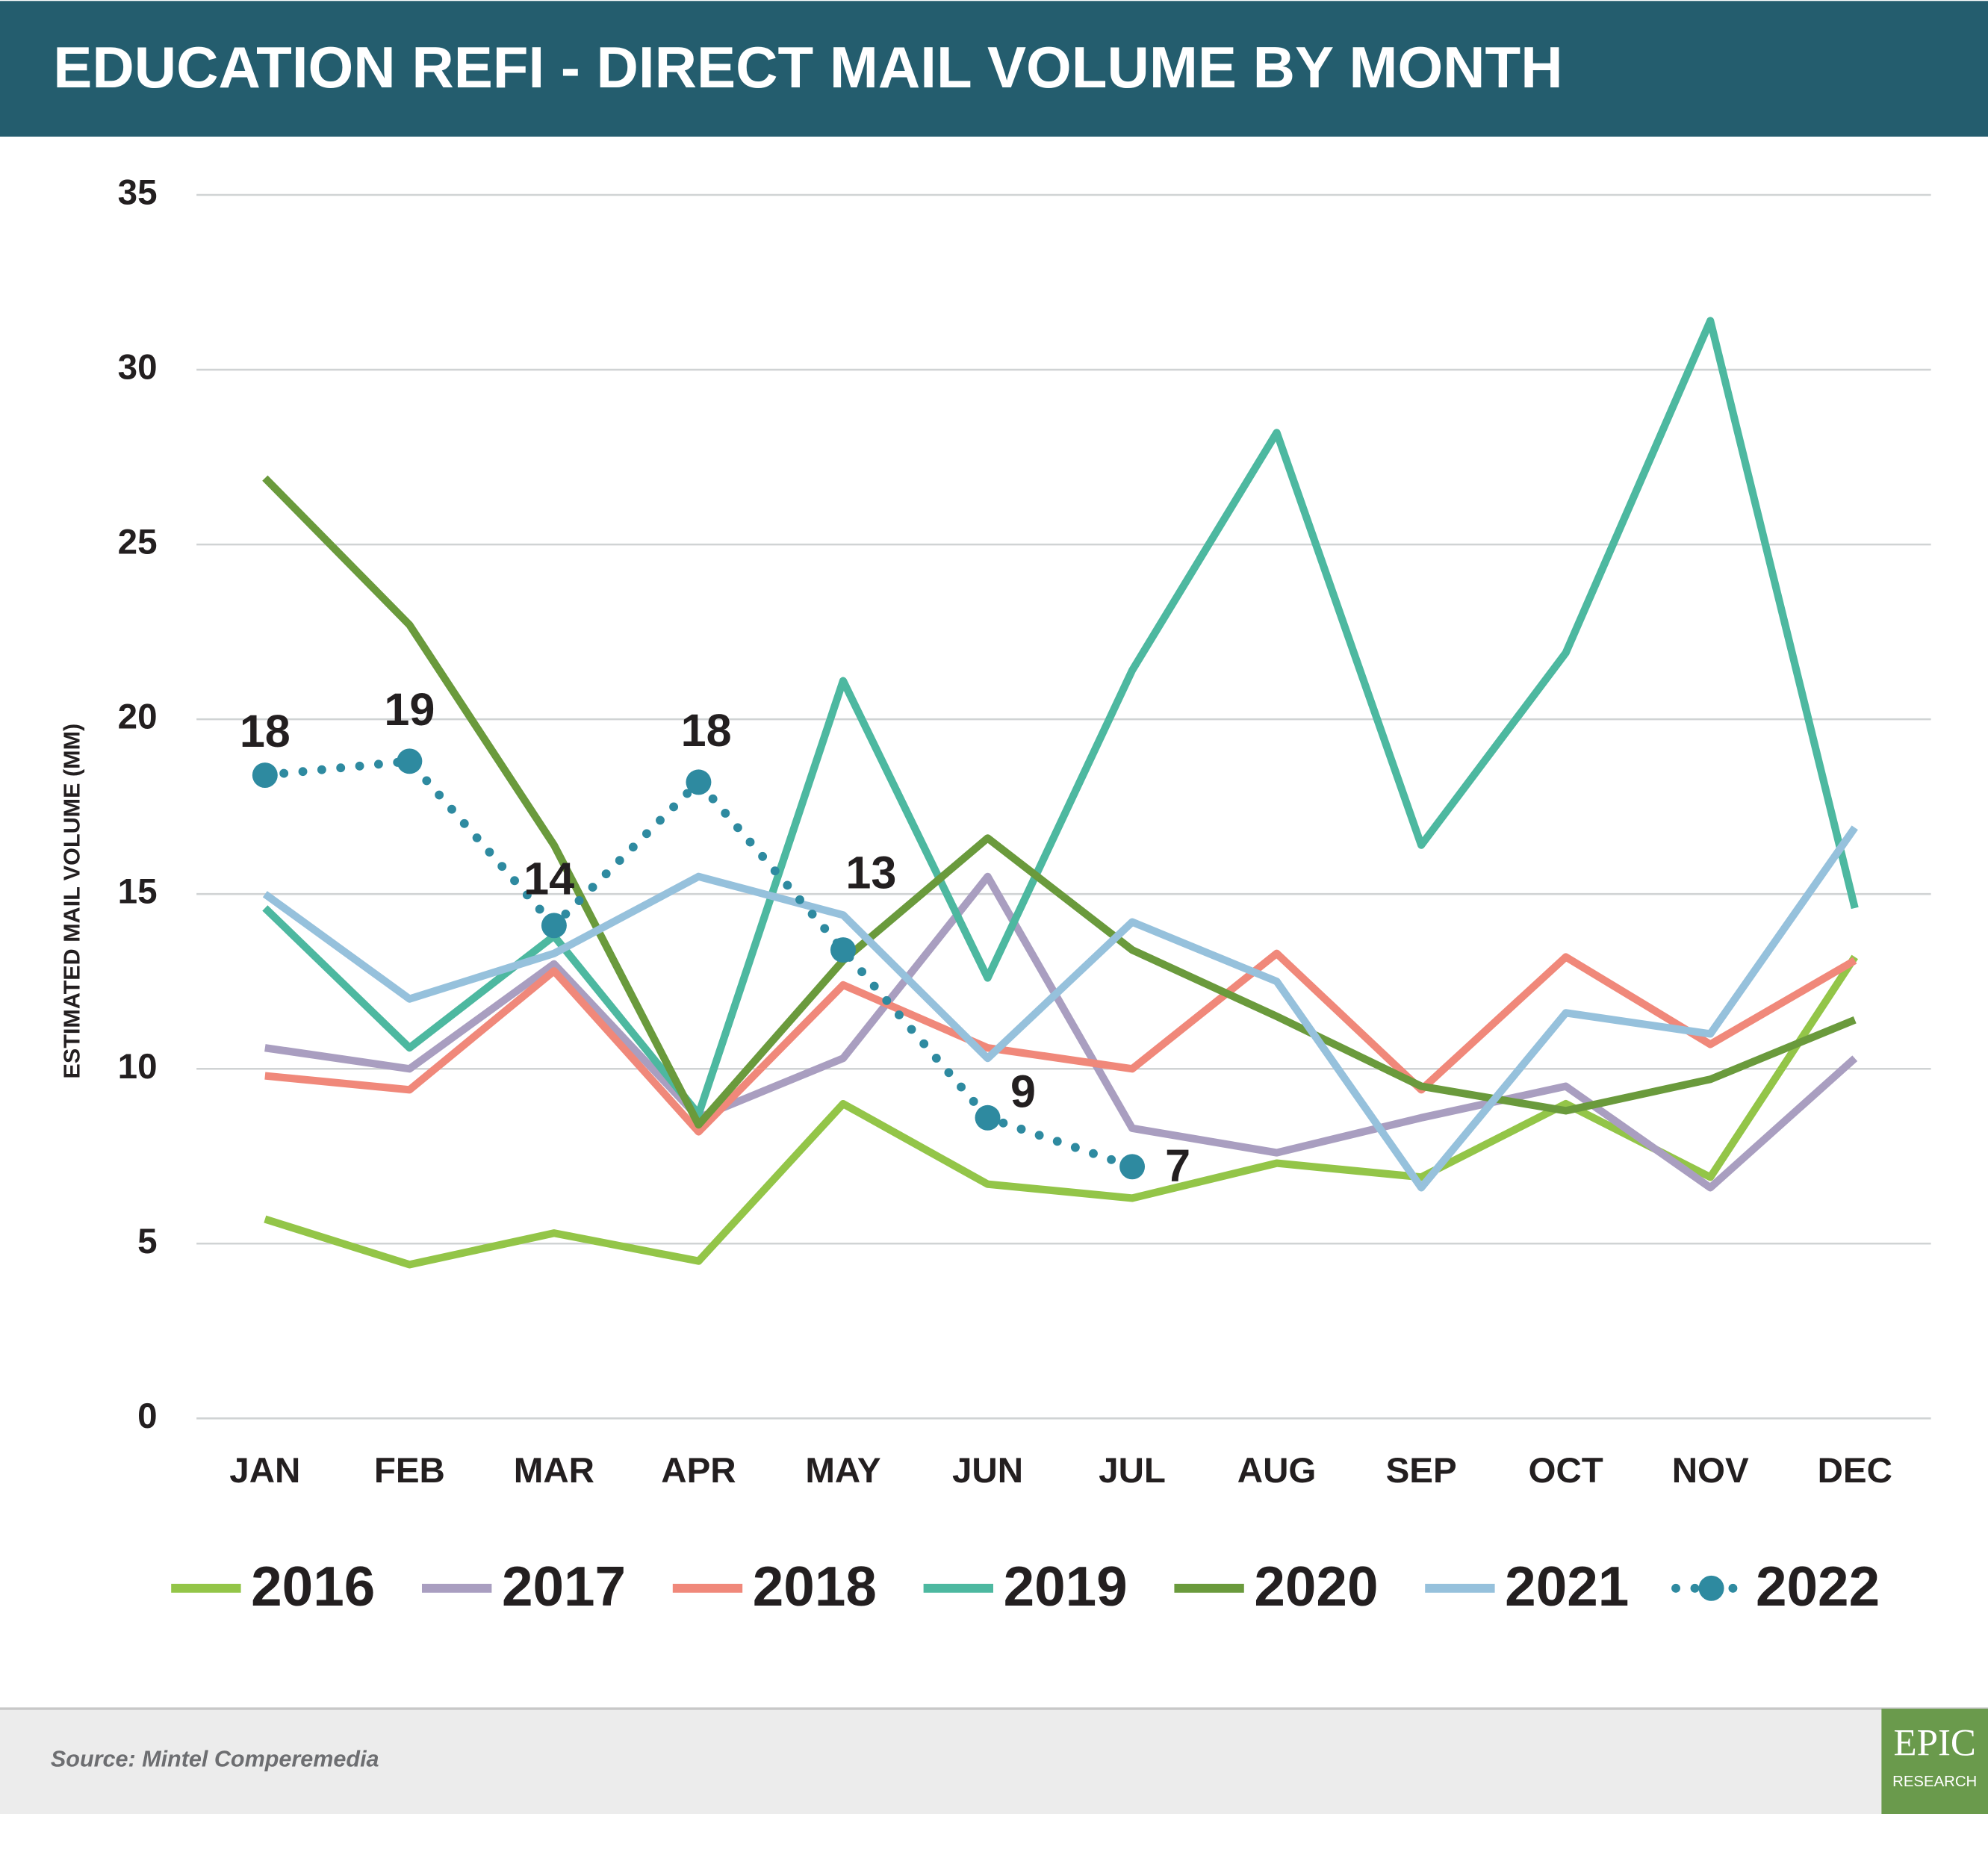 This screenshot has width=1988, height=1858. What do you see at coordinates (72, 901) in the screenshot?
I see `y-axis-label: ESTIMATED MAIL VOLUME (MM)` at bounding box center [72, 901].